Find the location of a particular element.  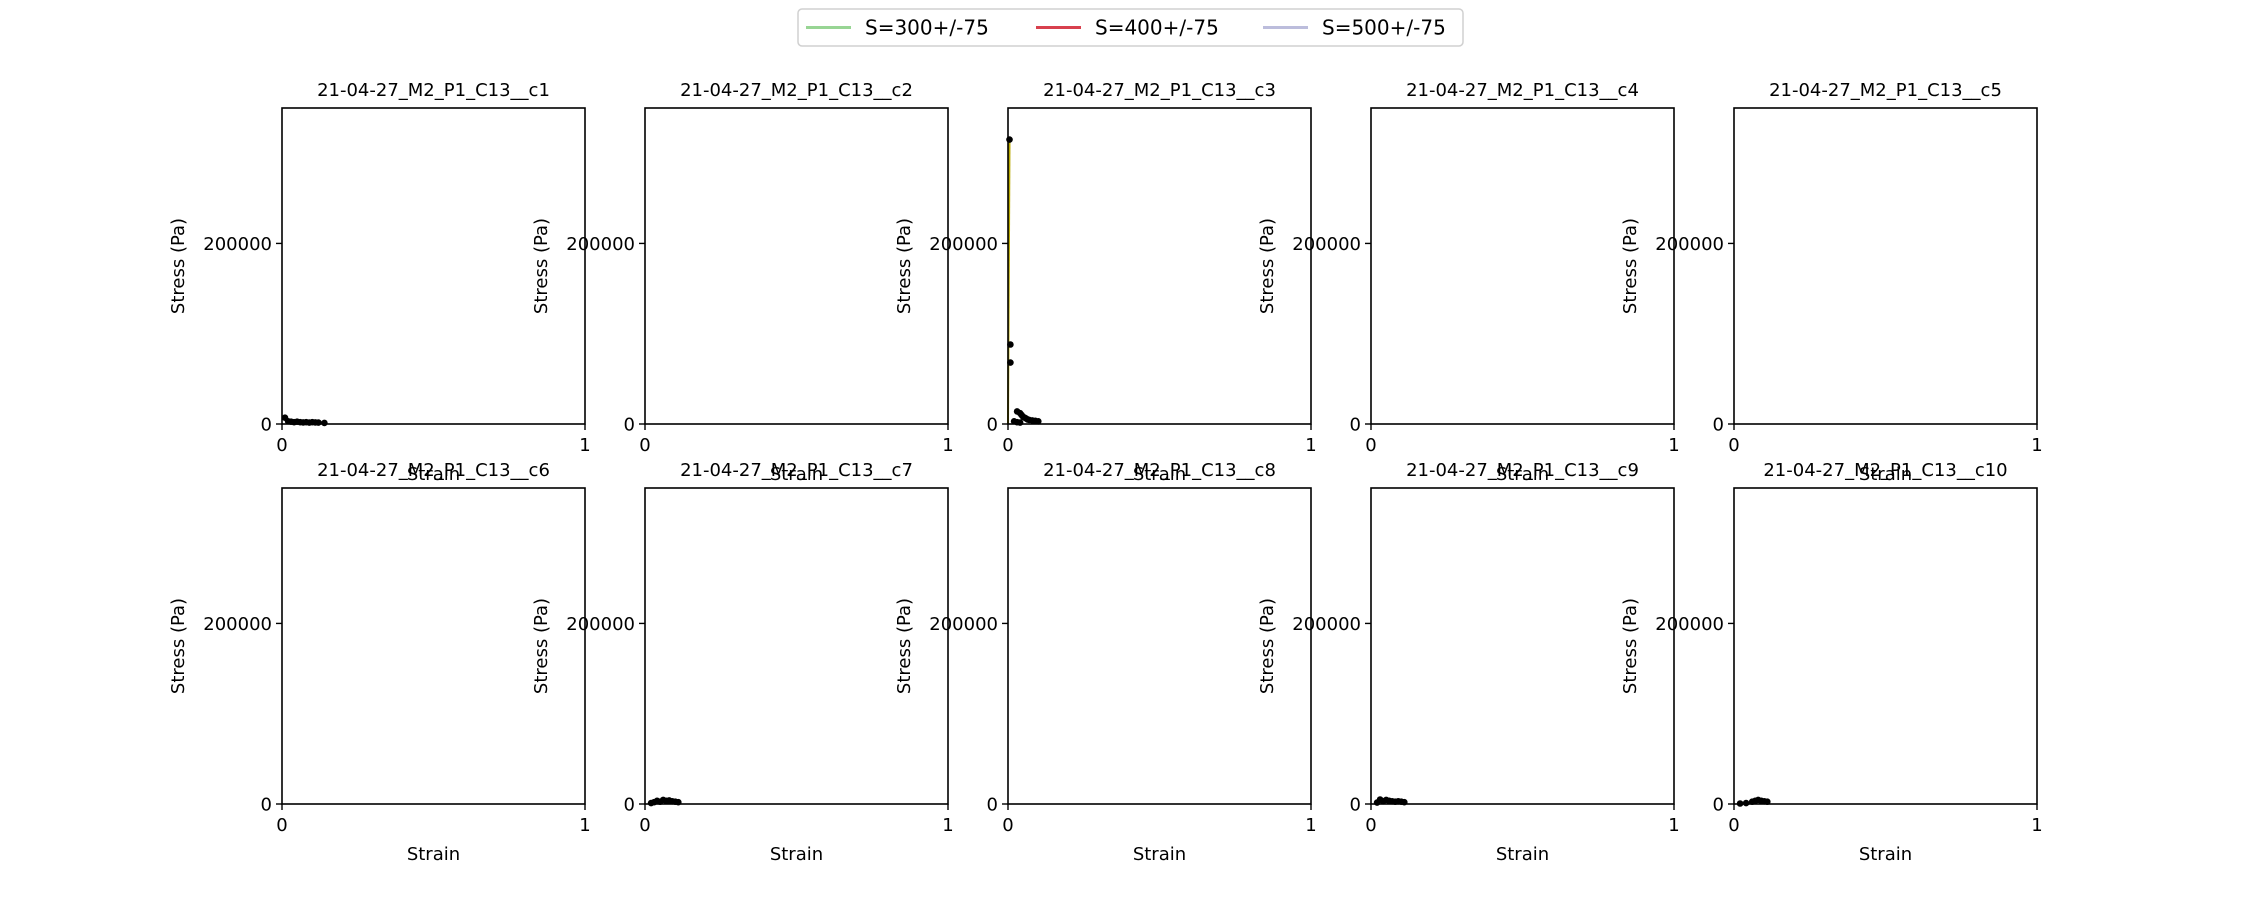

legend: S=300+/-75 S=400+/-75 S=500+/-75 is located at coordinates (1130, 27).